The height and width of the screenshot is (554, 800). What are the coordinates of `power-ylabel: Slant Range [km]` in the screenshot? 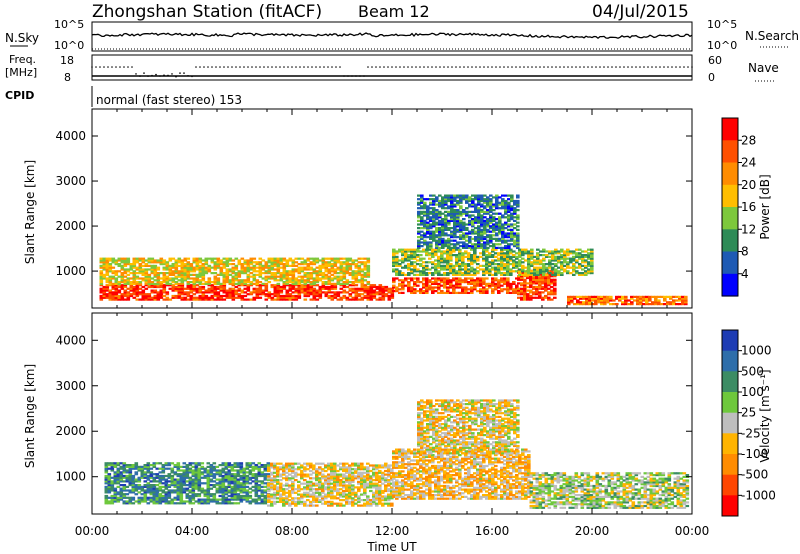 It's located at (30, 212).